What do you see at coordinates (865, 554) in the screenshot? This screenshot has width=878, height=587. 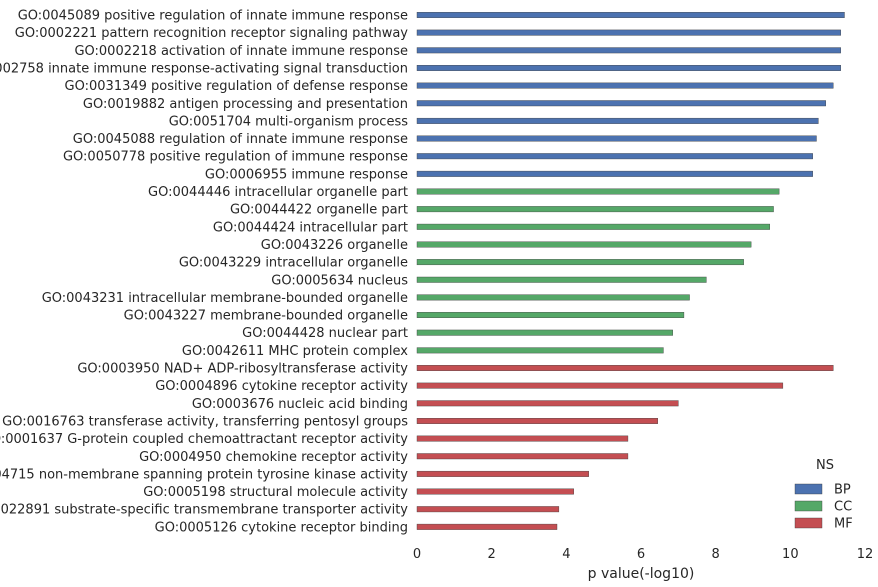 I see `x-tick-label: 12` at bounding box center [865, 554].